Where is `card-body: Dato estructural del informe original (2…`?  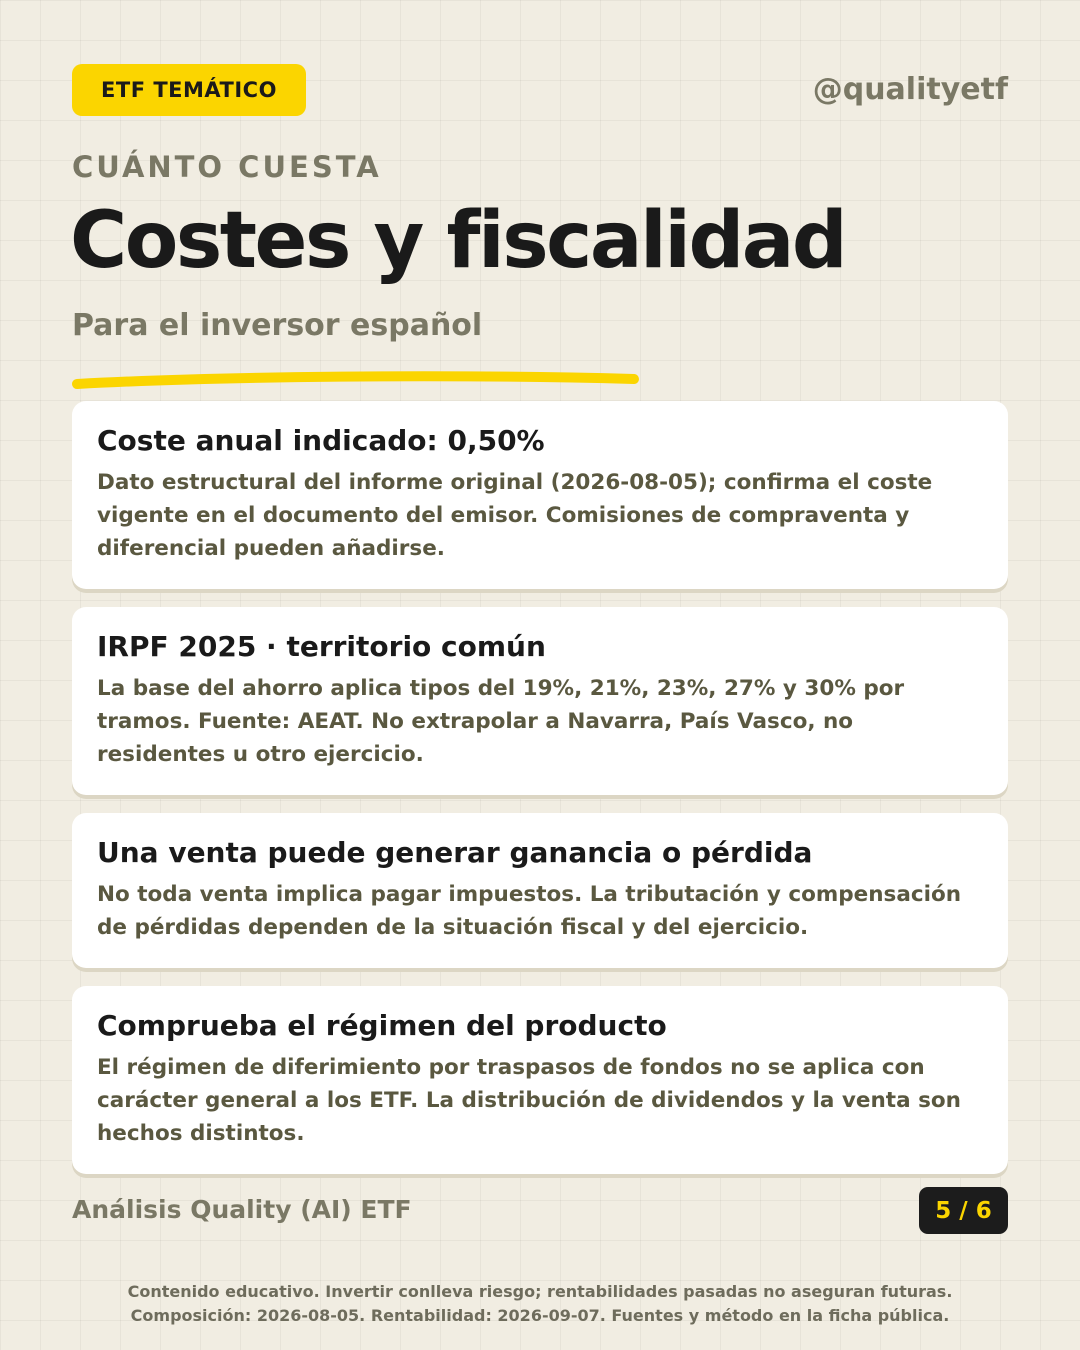
card-body: Dato estructural del informe original (2… is located at coordinates (515, 515).